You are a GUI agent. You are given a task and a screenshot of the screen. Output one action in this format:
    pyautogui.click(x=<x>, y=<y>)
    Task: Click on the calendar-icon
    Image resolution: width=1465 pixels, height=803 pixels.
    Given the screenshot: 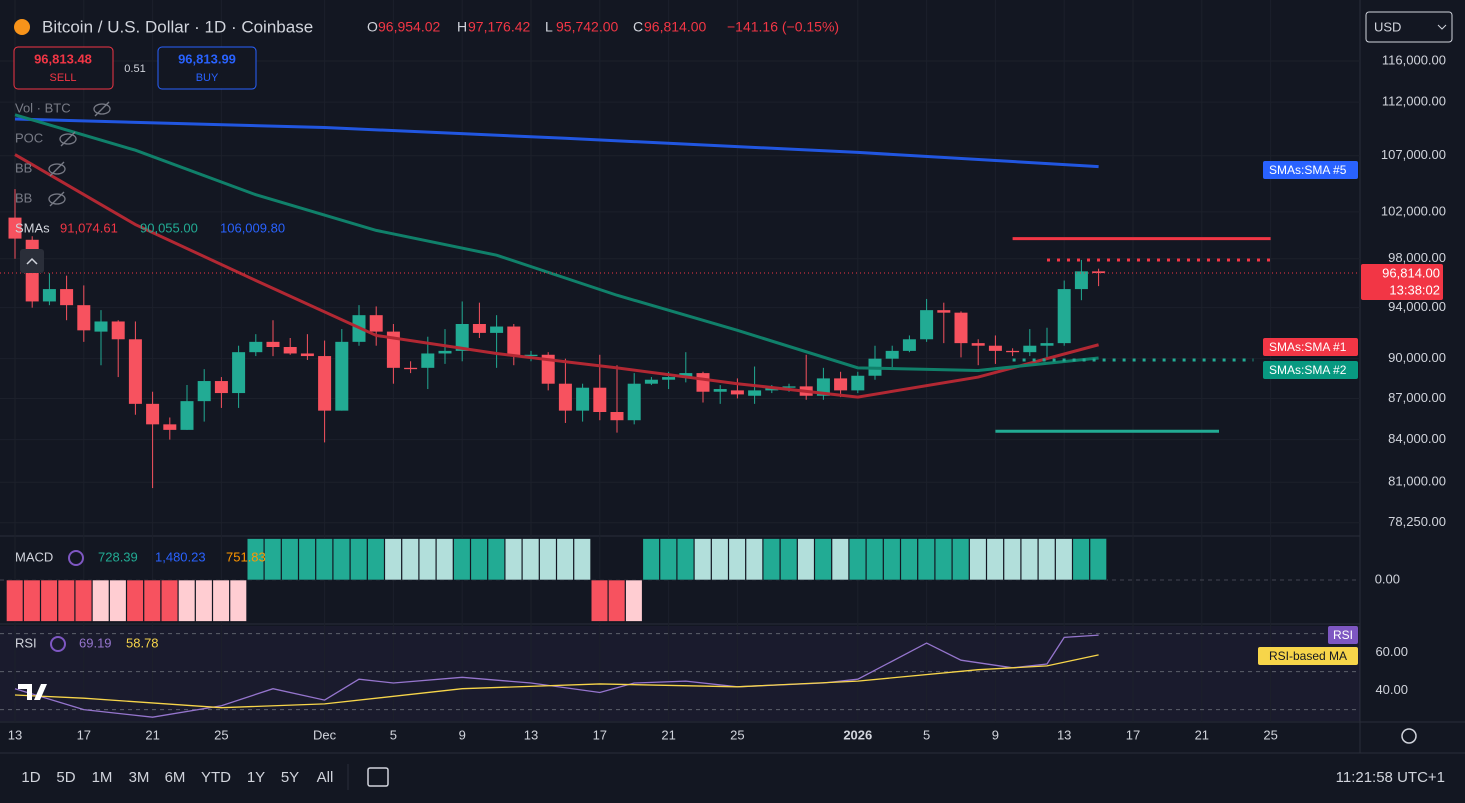 What is the action you would take?
    pyautogui.click(x=378, y=777)
    